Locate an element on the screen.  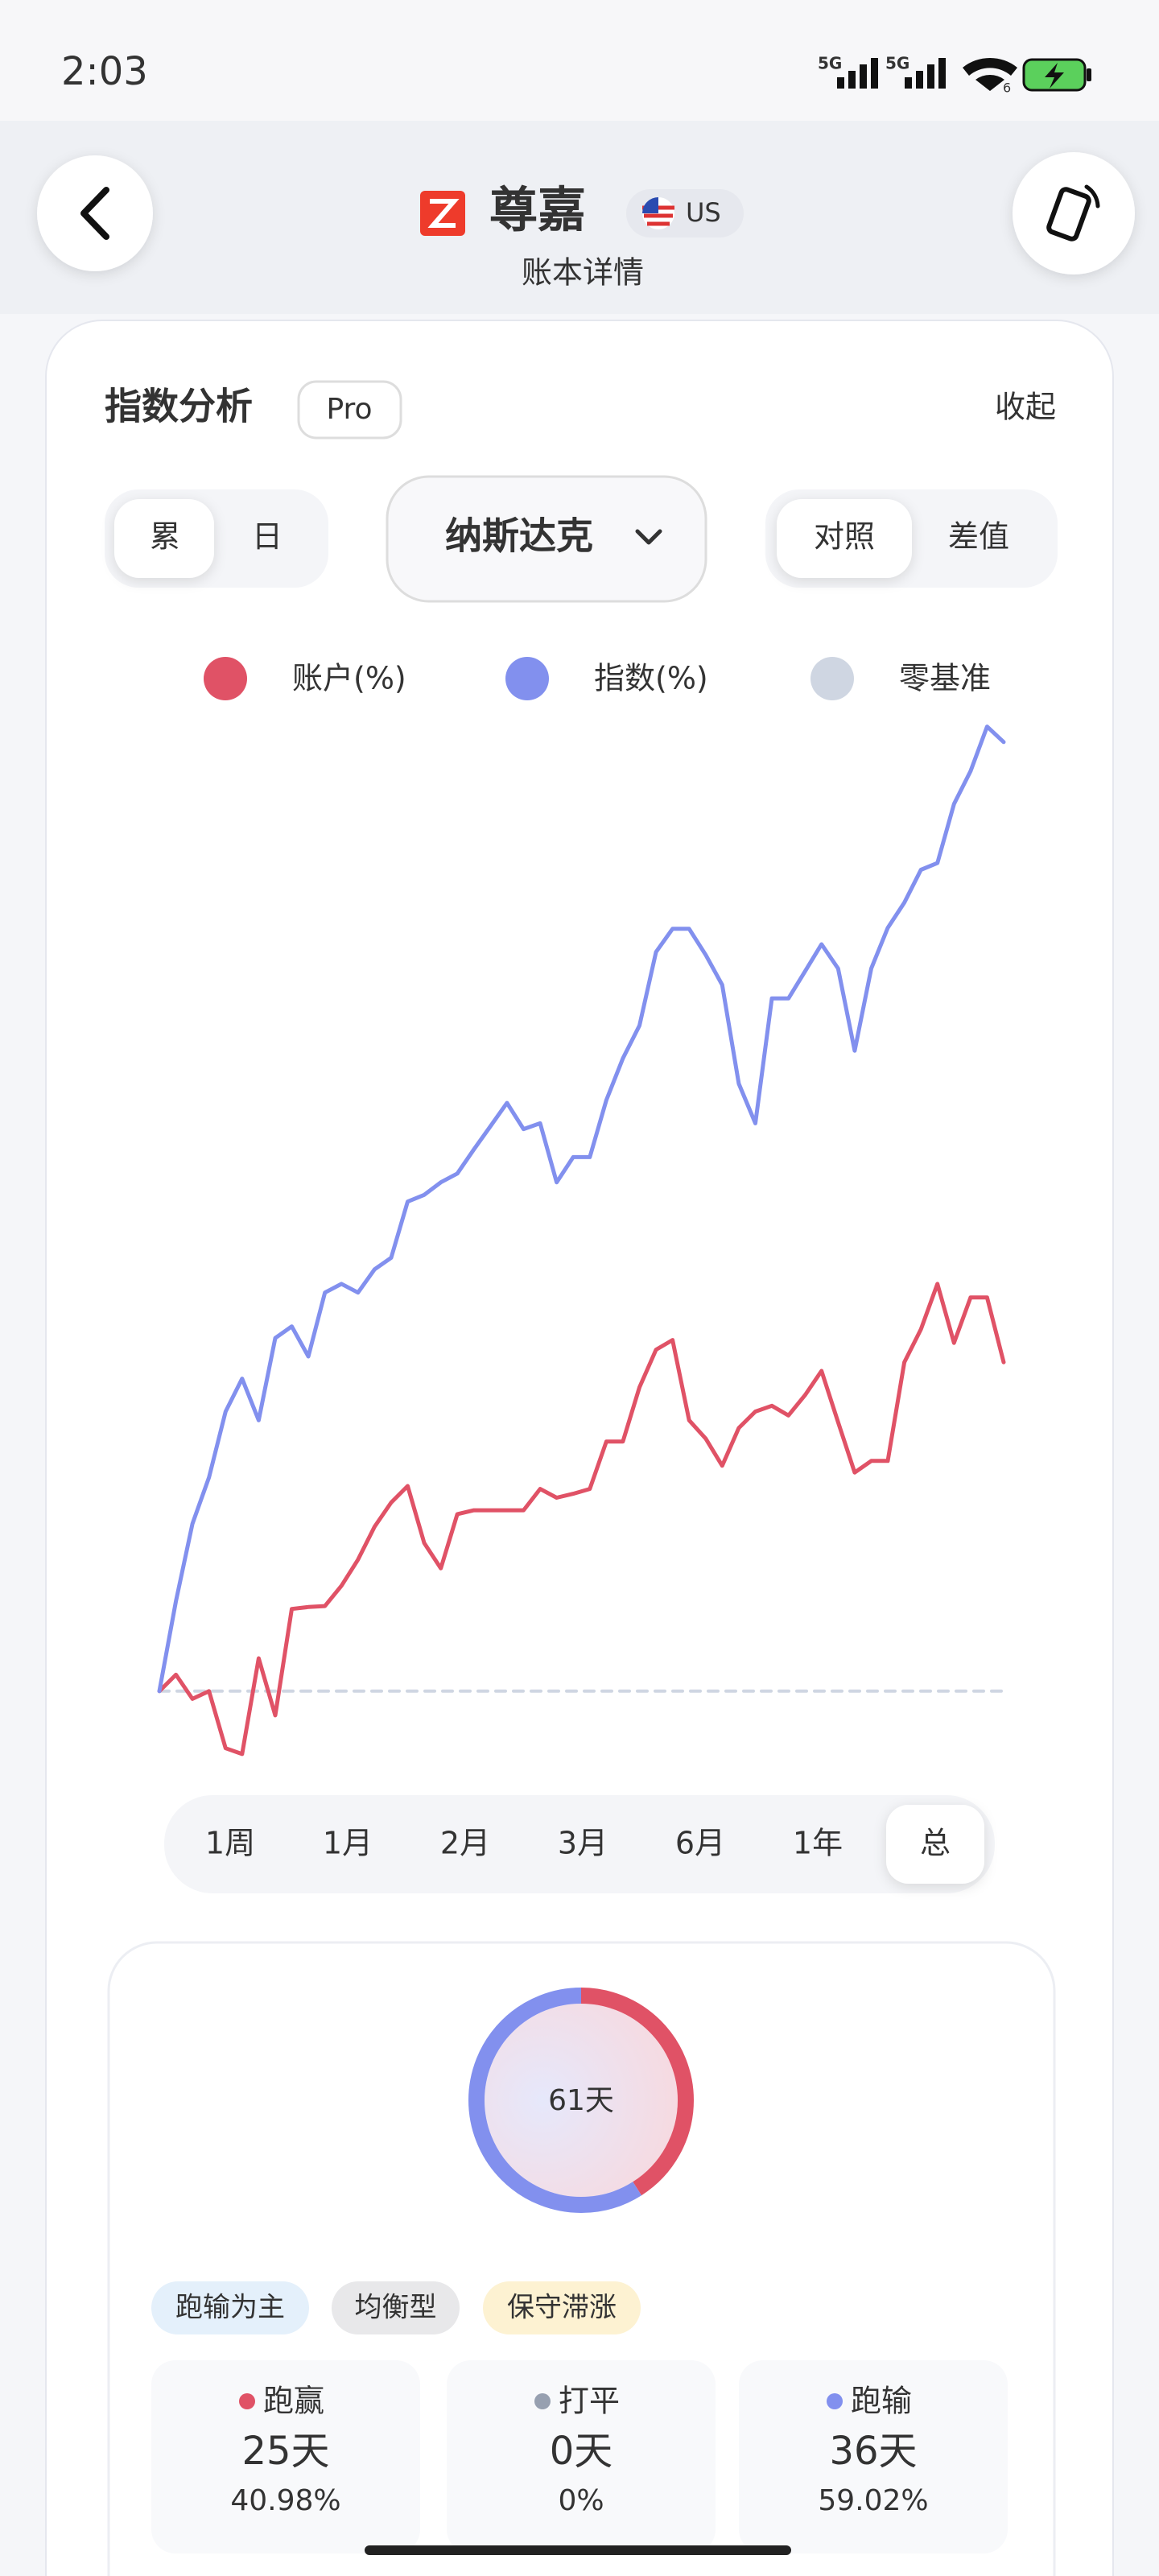
broker-logo is located at coordinates (442, 213).